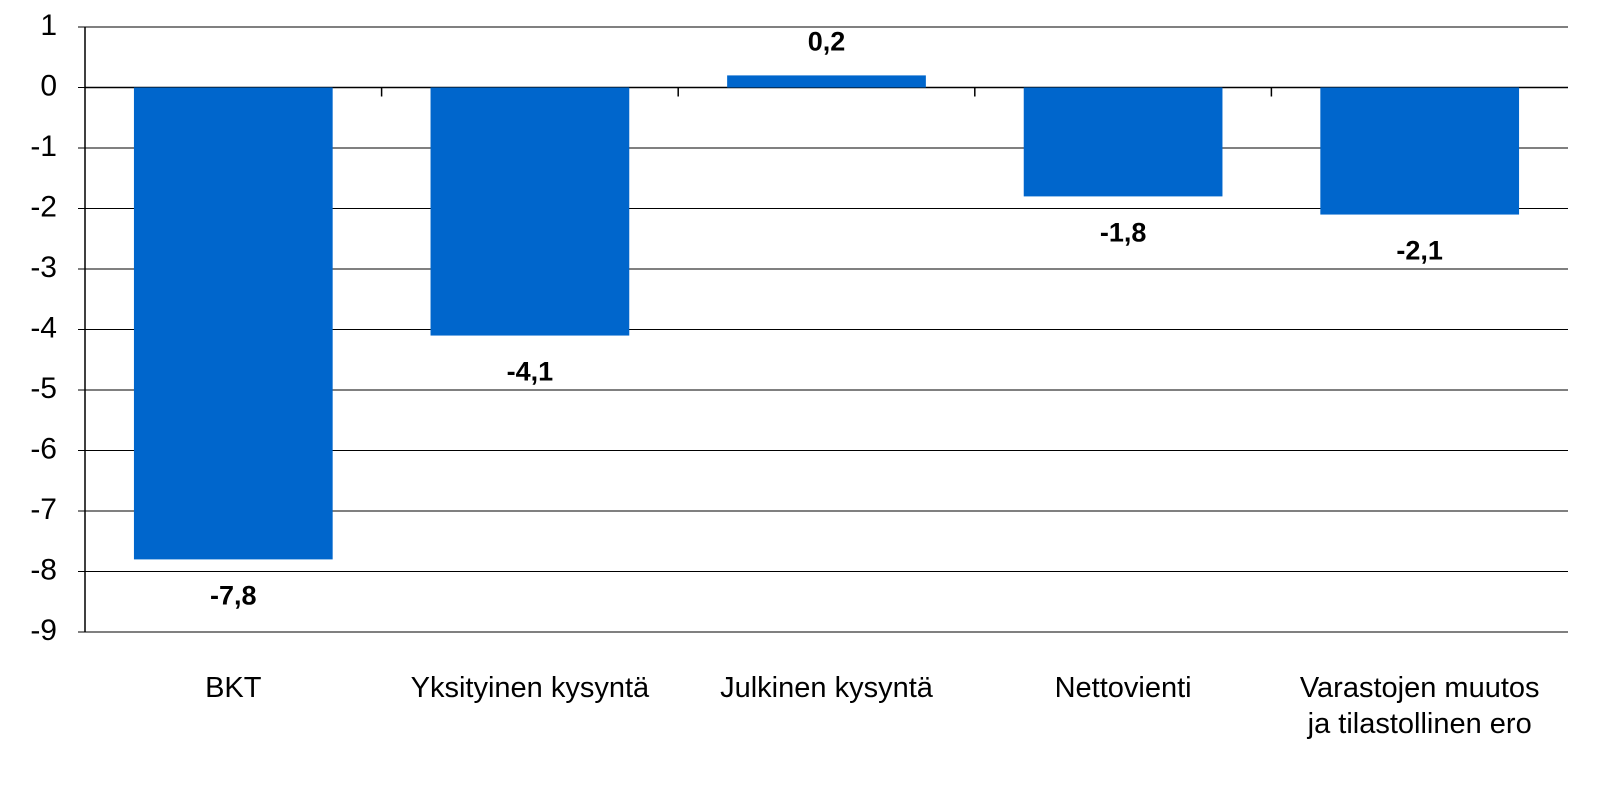  Describe the element at coordinates (43, 509) in the screenshot. I see `y-tick-label: -7` at that location.